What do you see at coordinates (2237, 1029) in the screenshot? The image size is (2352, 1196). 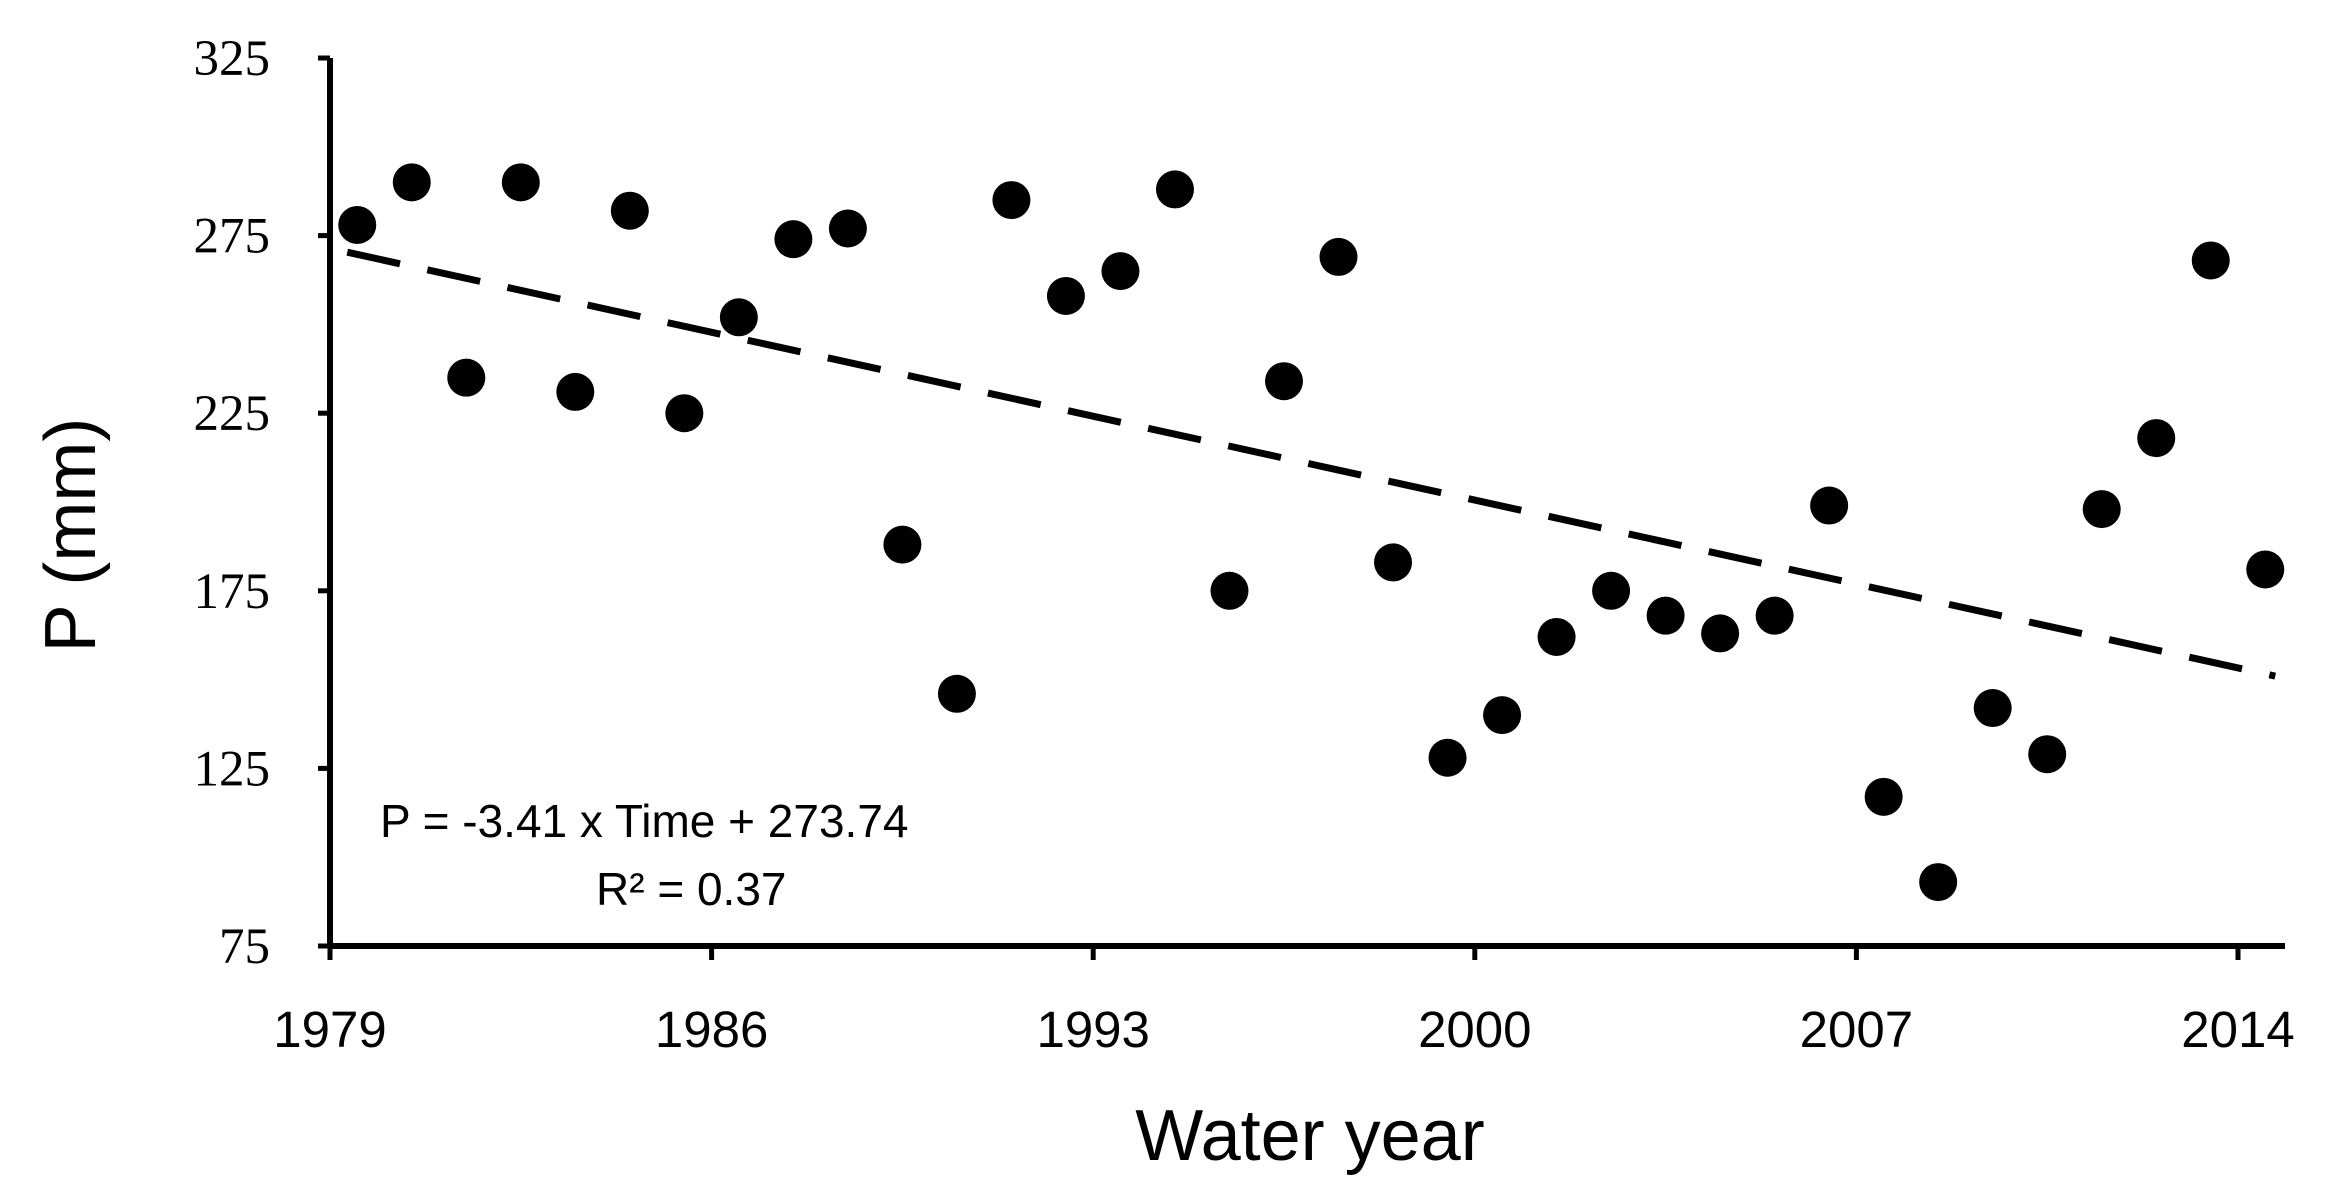 I see `x-tick-label: 2014` at bounding box center [2237, 1029].